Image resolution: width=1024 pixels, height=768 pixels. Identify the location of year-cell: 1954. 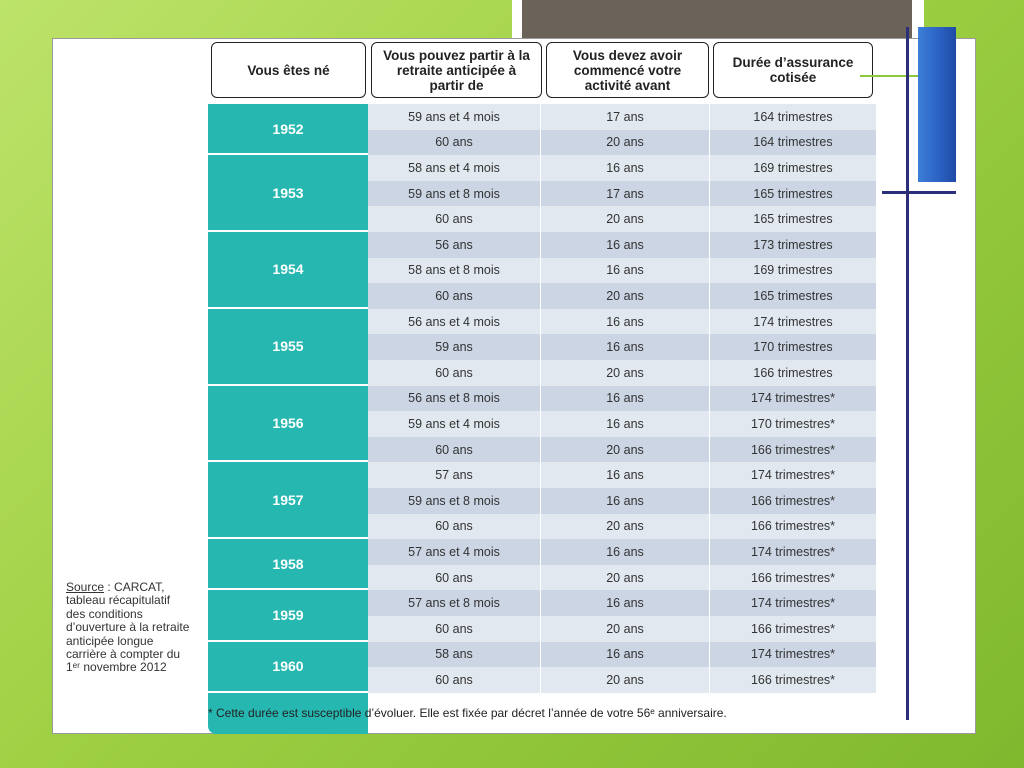
(288, 270).